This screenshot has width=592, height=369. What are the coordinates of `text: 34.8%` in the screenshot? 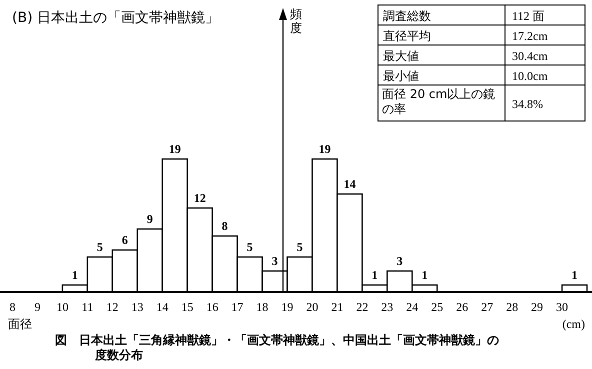 It's located at (527, 104).